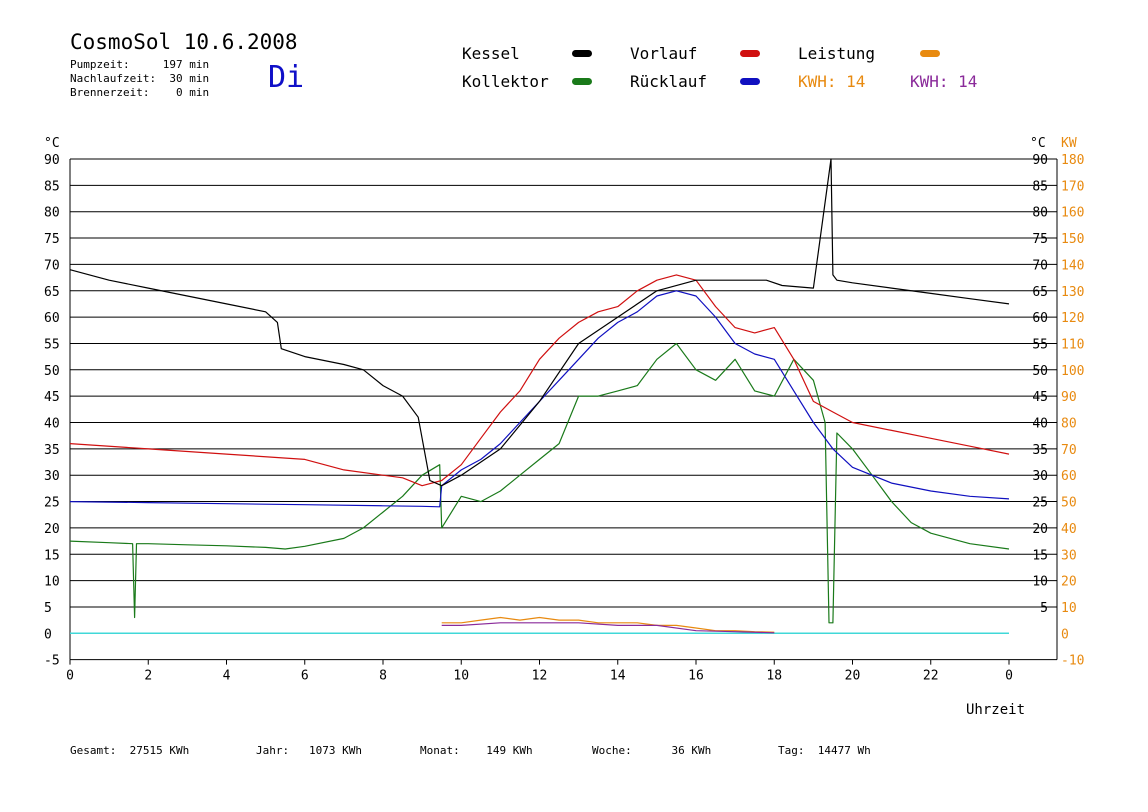 The width and height of the screenshot is (1148, 812). What do you see at coordinates (52, 661) in the screenshot?
I see `y-tick-label: -5` at bounding box center [52, 661].